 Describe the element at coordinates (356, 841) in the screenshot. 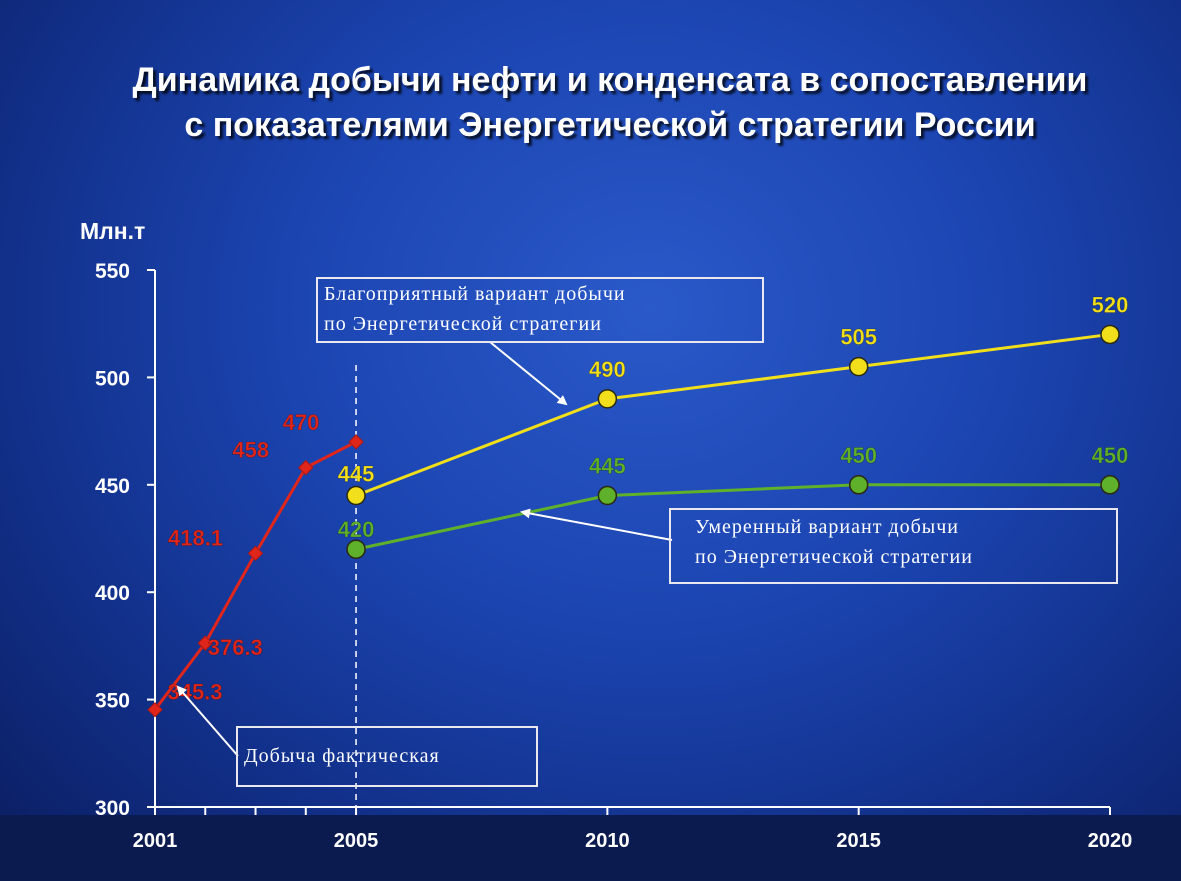

I see `x-tick-label: 2005` at that location.